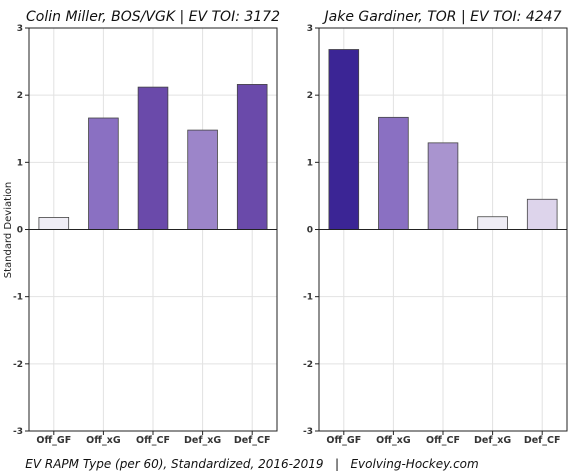  I want to click on panel-title: Colin Miller, BOS/VGK | EV TOI: 3172, so click(153, 17).